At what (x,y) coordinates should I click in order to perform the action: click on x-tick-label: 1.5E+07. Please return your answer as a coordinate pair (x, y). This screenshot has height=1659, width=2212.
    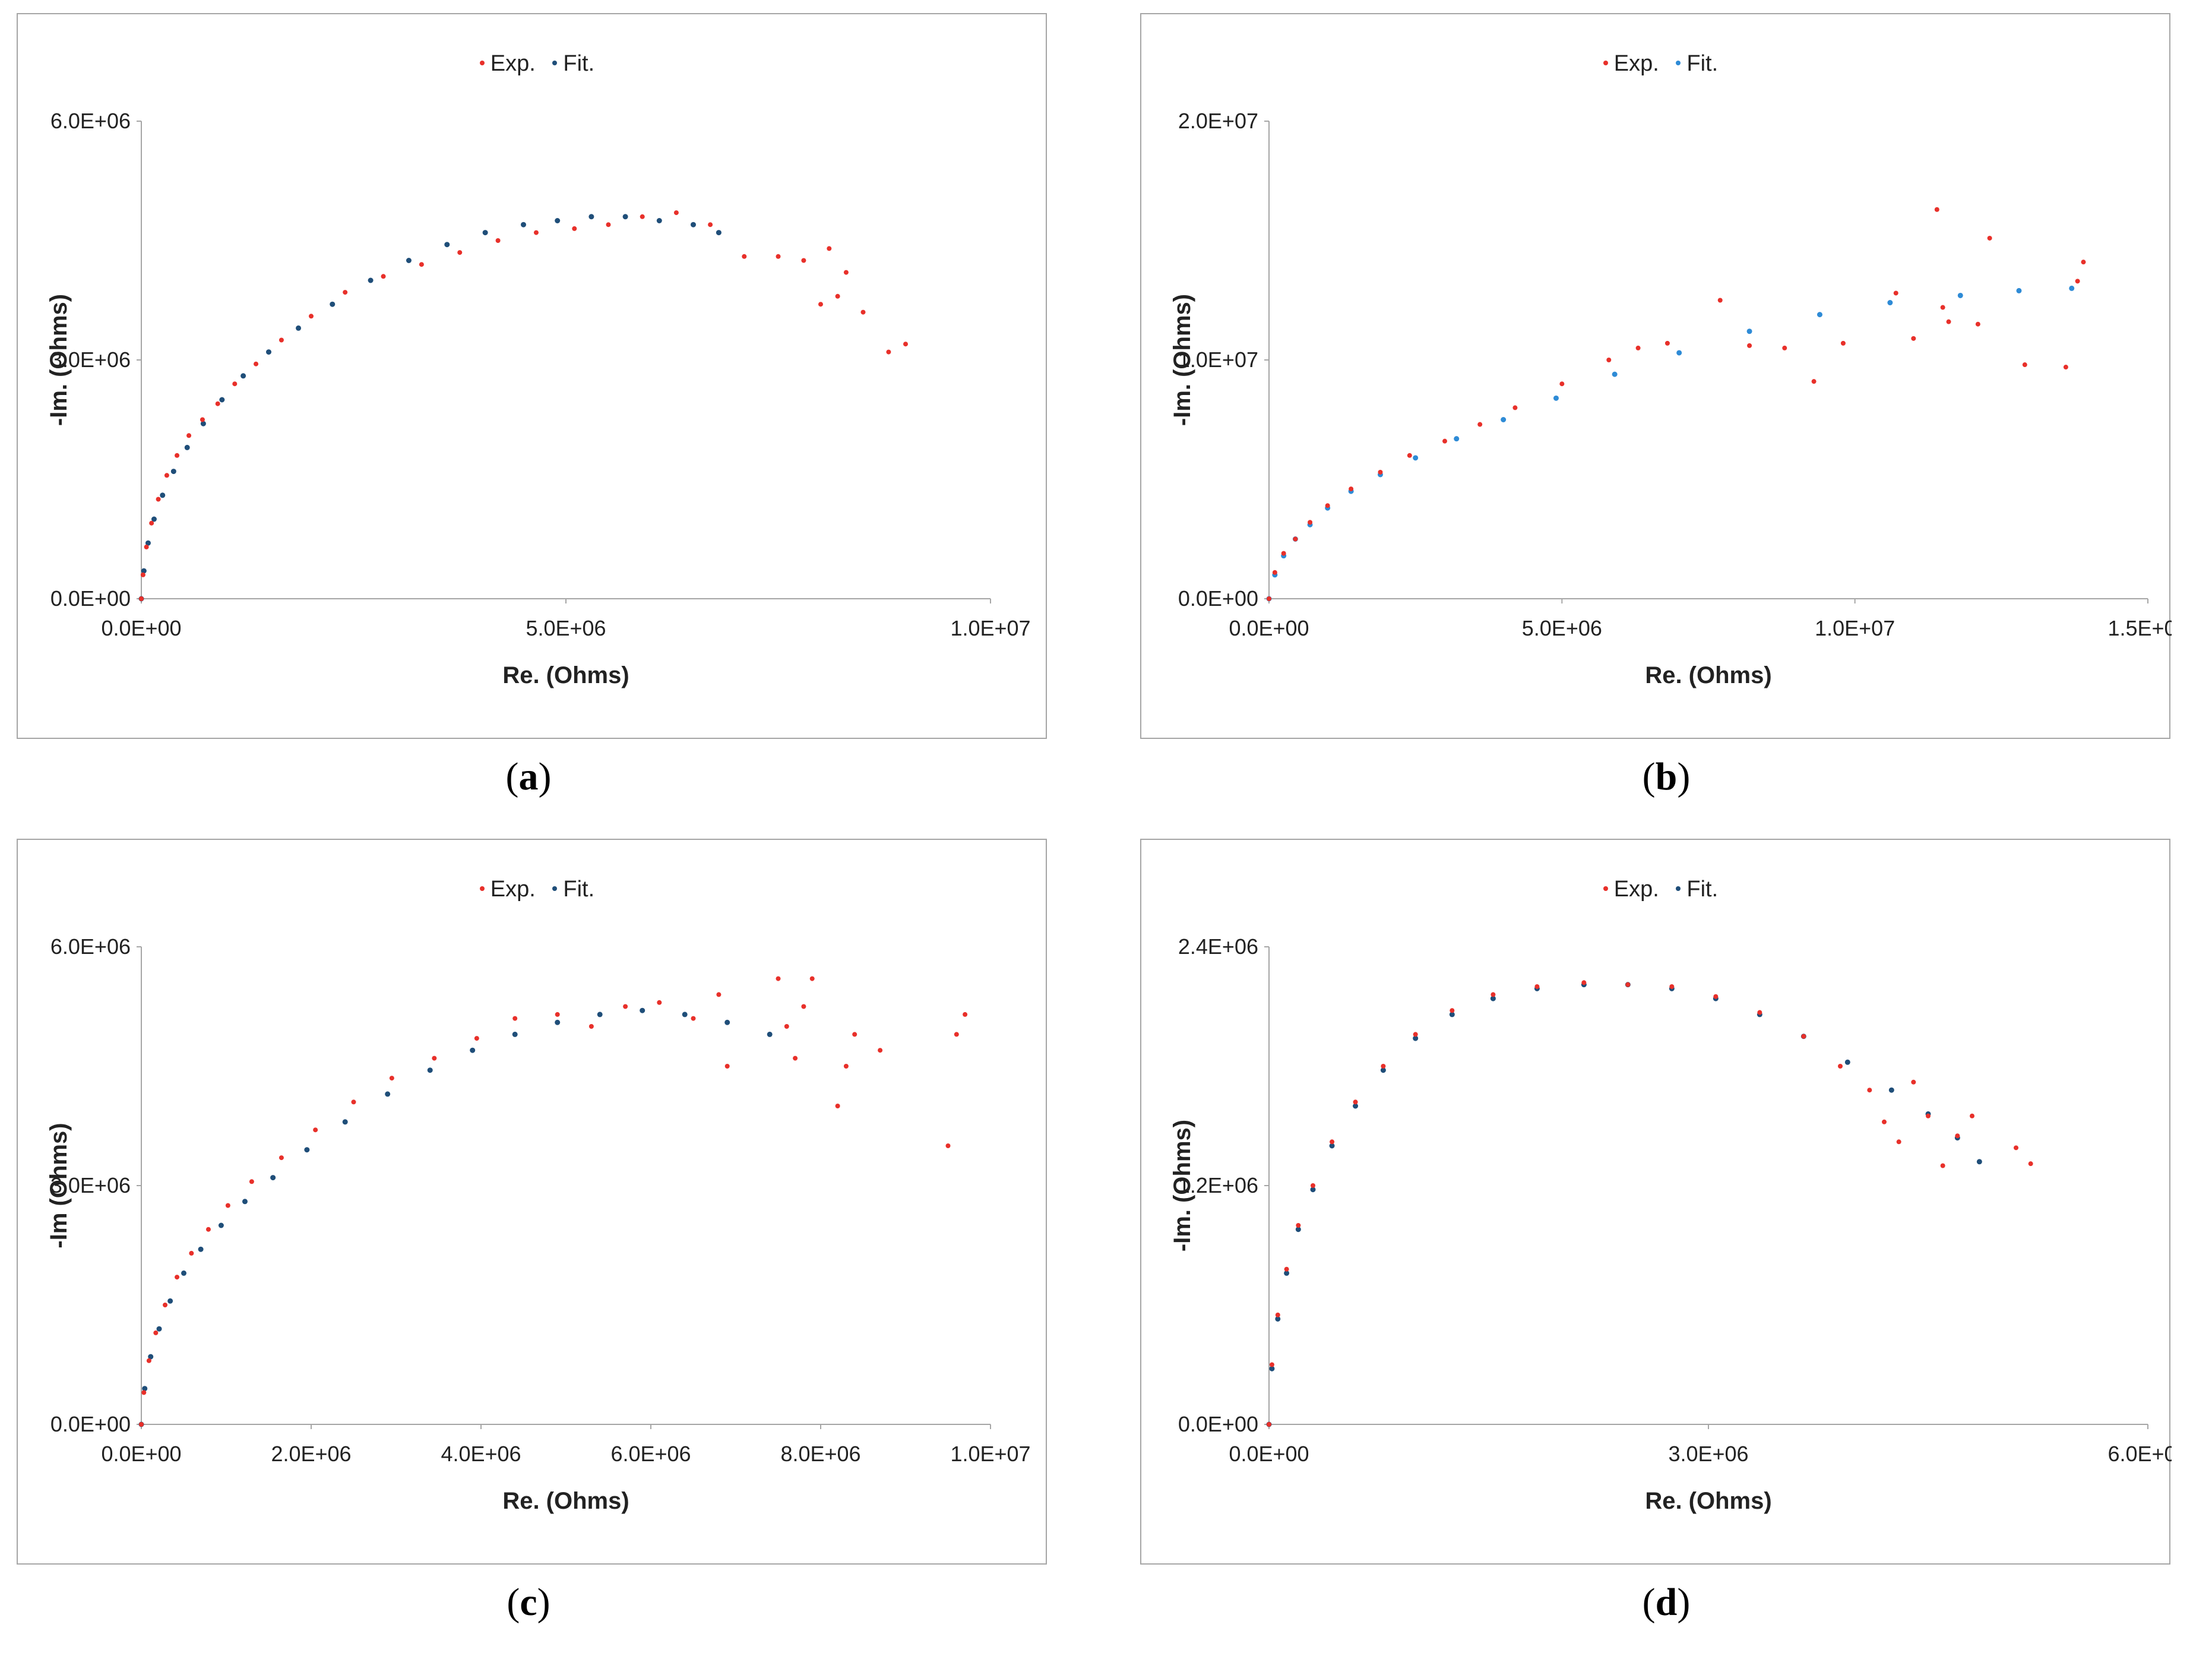
    Looking at the image, I should click on (2139, 628).